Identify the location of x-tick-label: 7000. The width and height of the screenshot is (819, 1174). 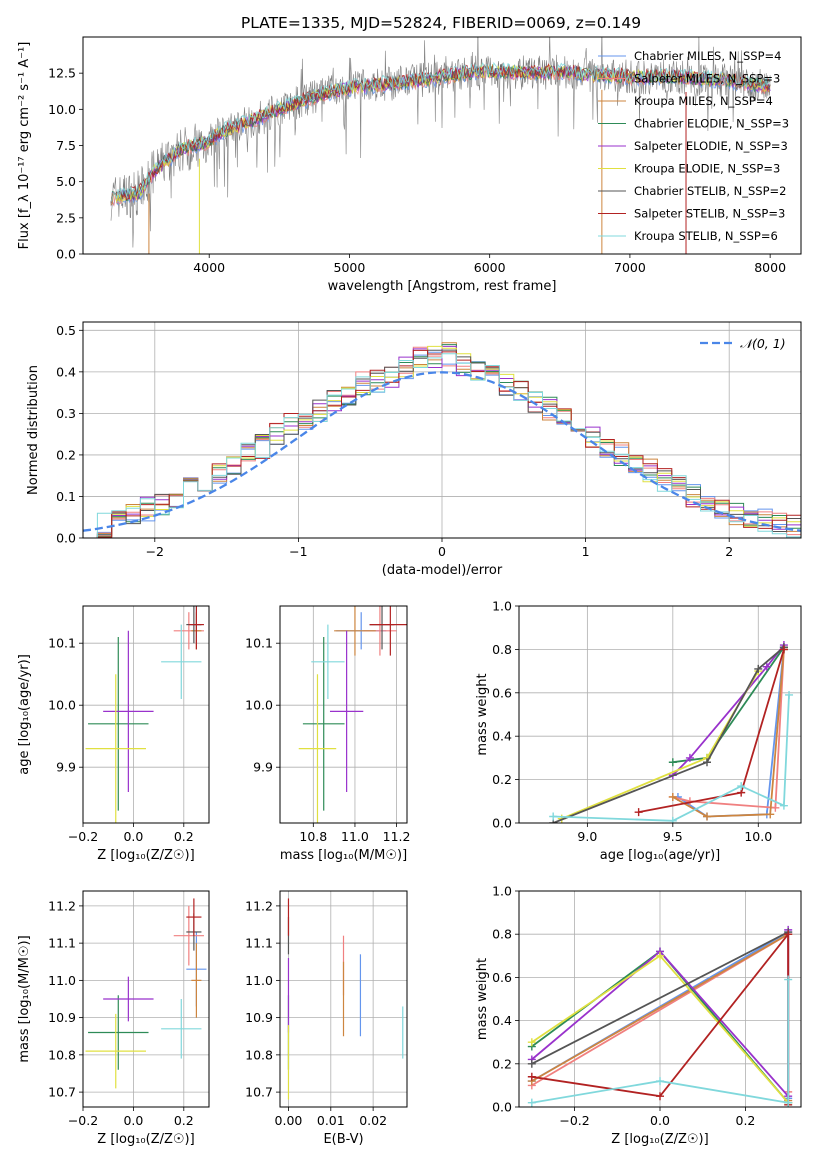
(630, 267).